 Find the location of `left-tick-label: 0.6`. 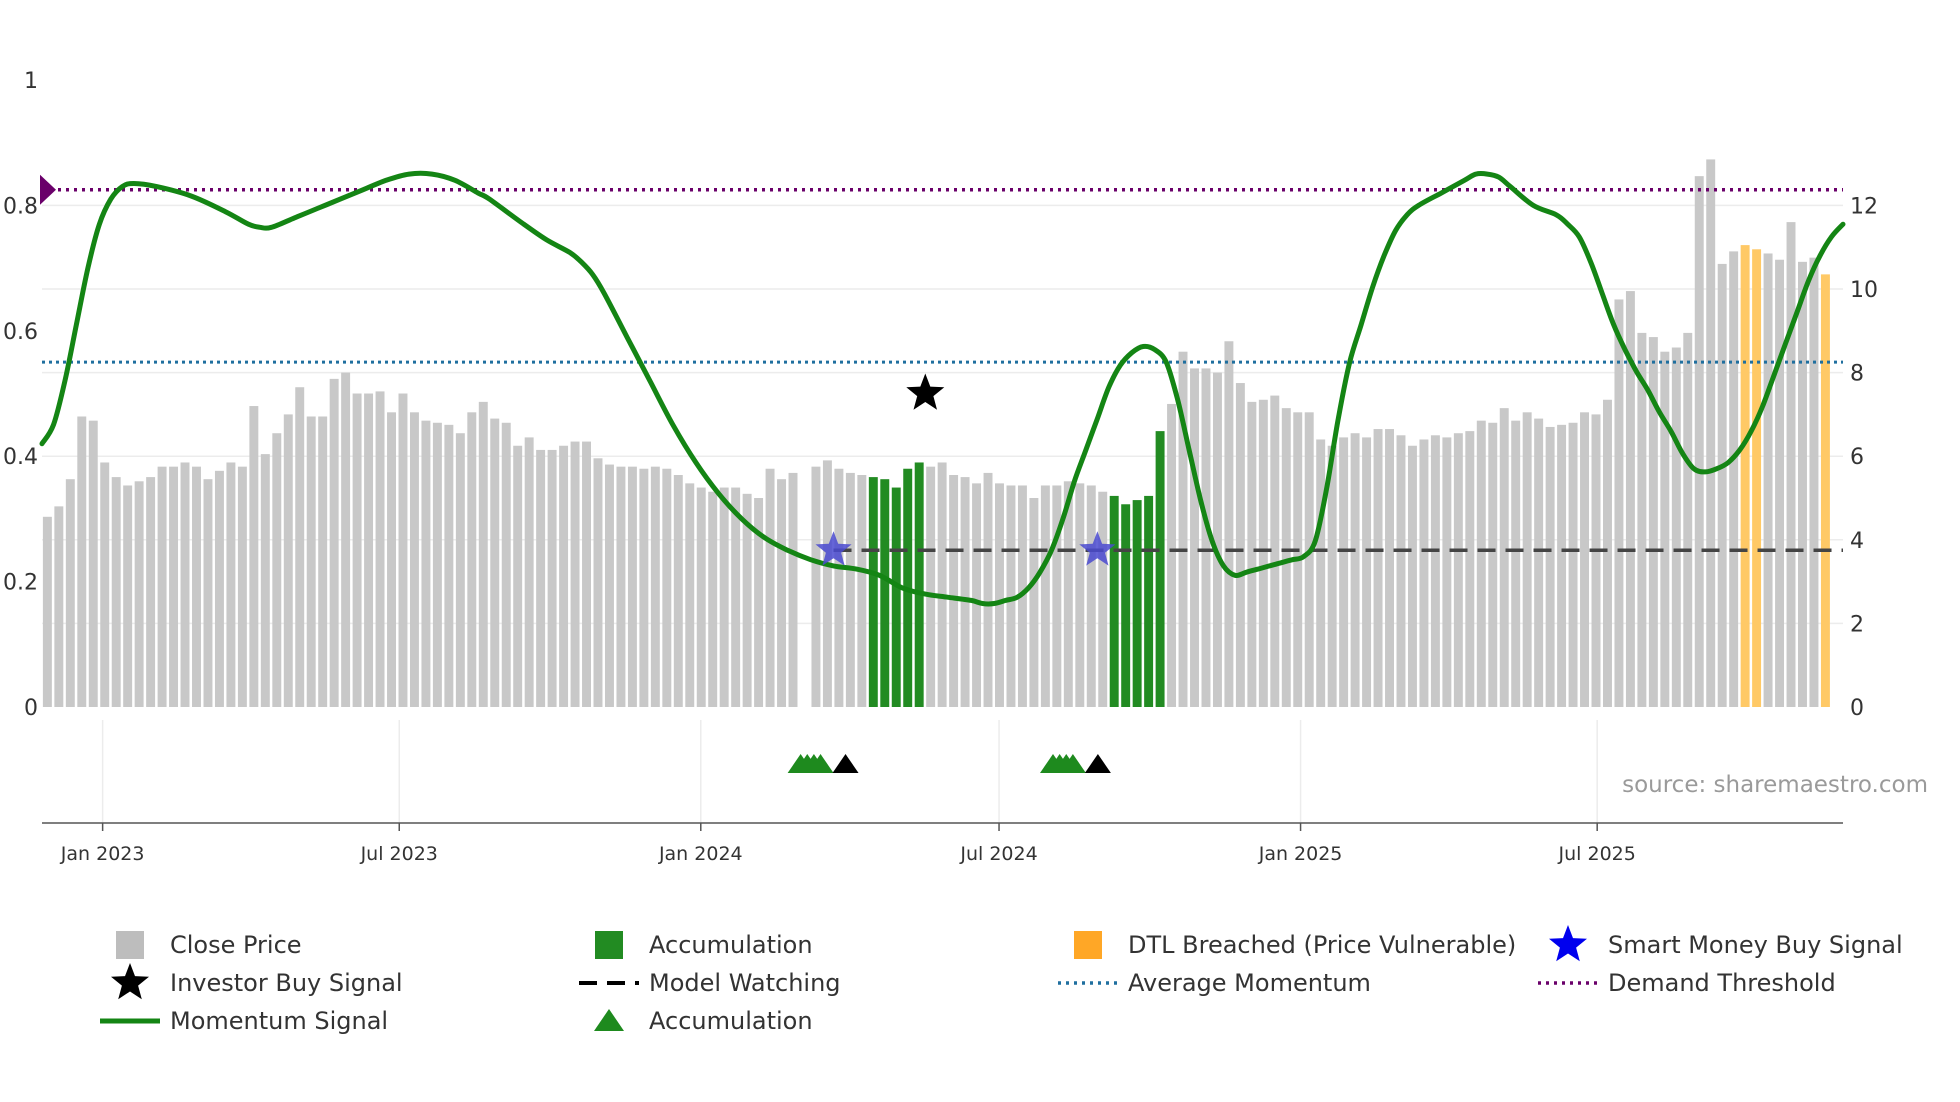

left-tick-label: 0.6 is located at coordinates (20, 332).